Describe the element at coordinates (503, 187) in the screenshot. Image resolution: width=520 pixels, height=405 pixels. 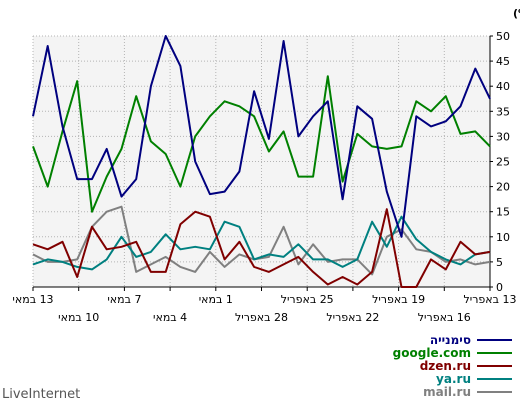
I see `y-tick-label: 20` at that location.